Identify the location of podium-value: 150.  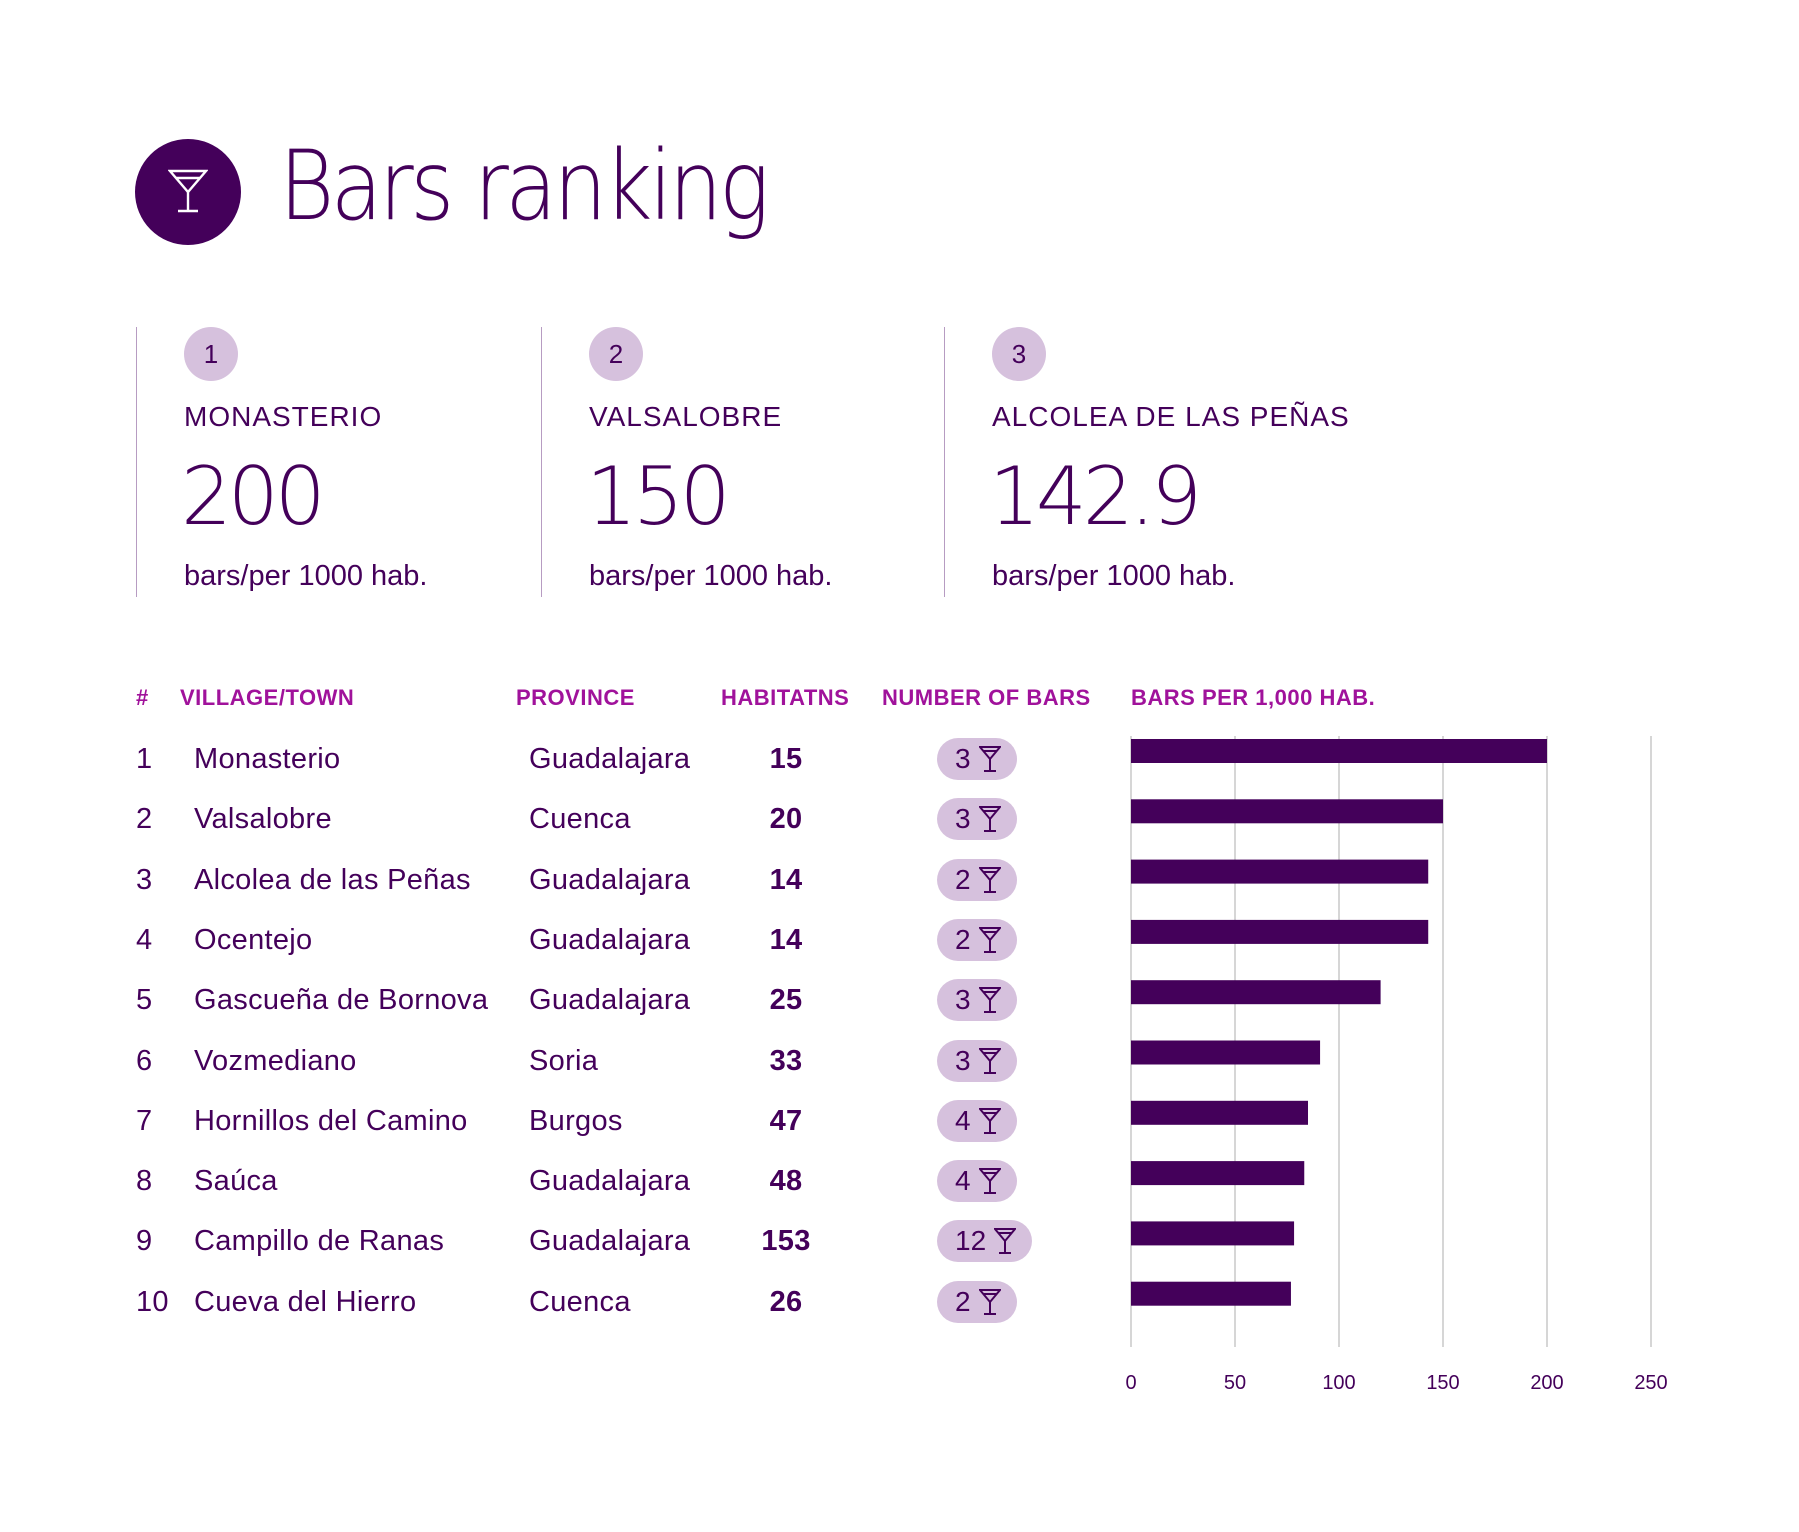
(658, 496).